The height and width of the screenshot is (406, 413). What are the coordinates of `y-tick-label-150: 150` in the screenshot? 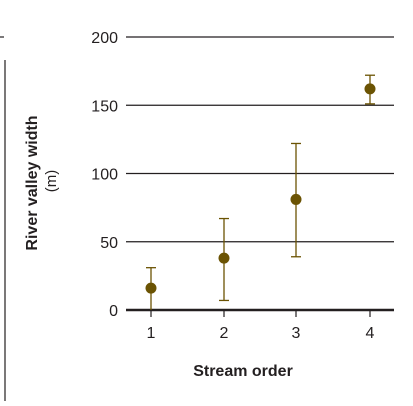 It's located at (104, 106).